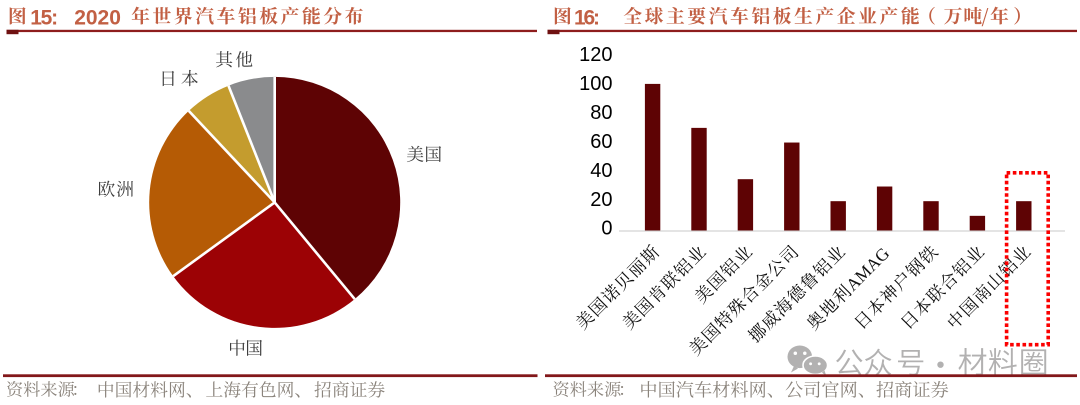 The height and width of the screenshot is (405, 1080). What do you see at coordinates (595, 84) in the screenshot?
I see `svg-text: 100` at bounding box center [595, 84].